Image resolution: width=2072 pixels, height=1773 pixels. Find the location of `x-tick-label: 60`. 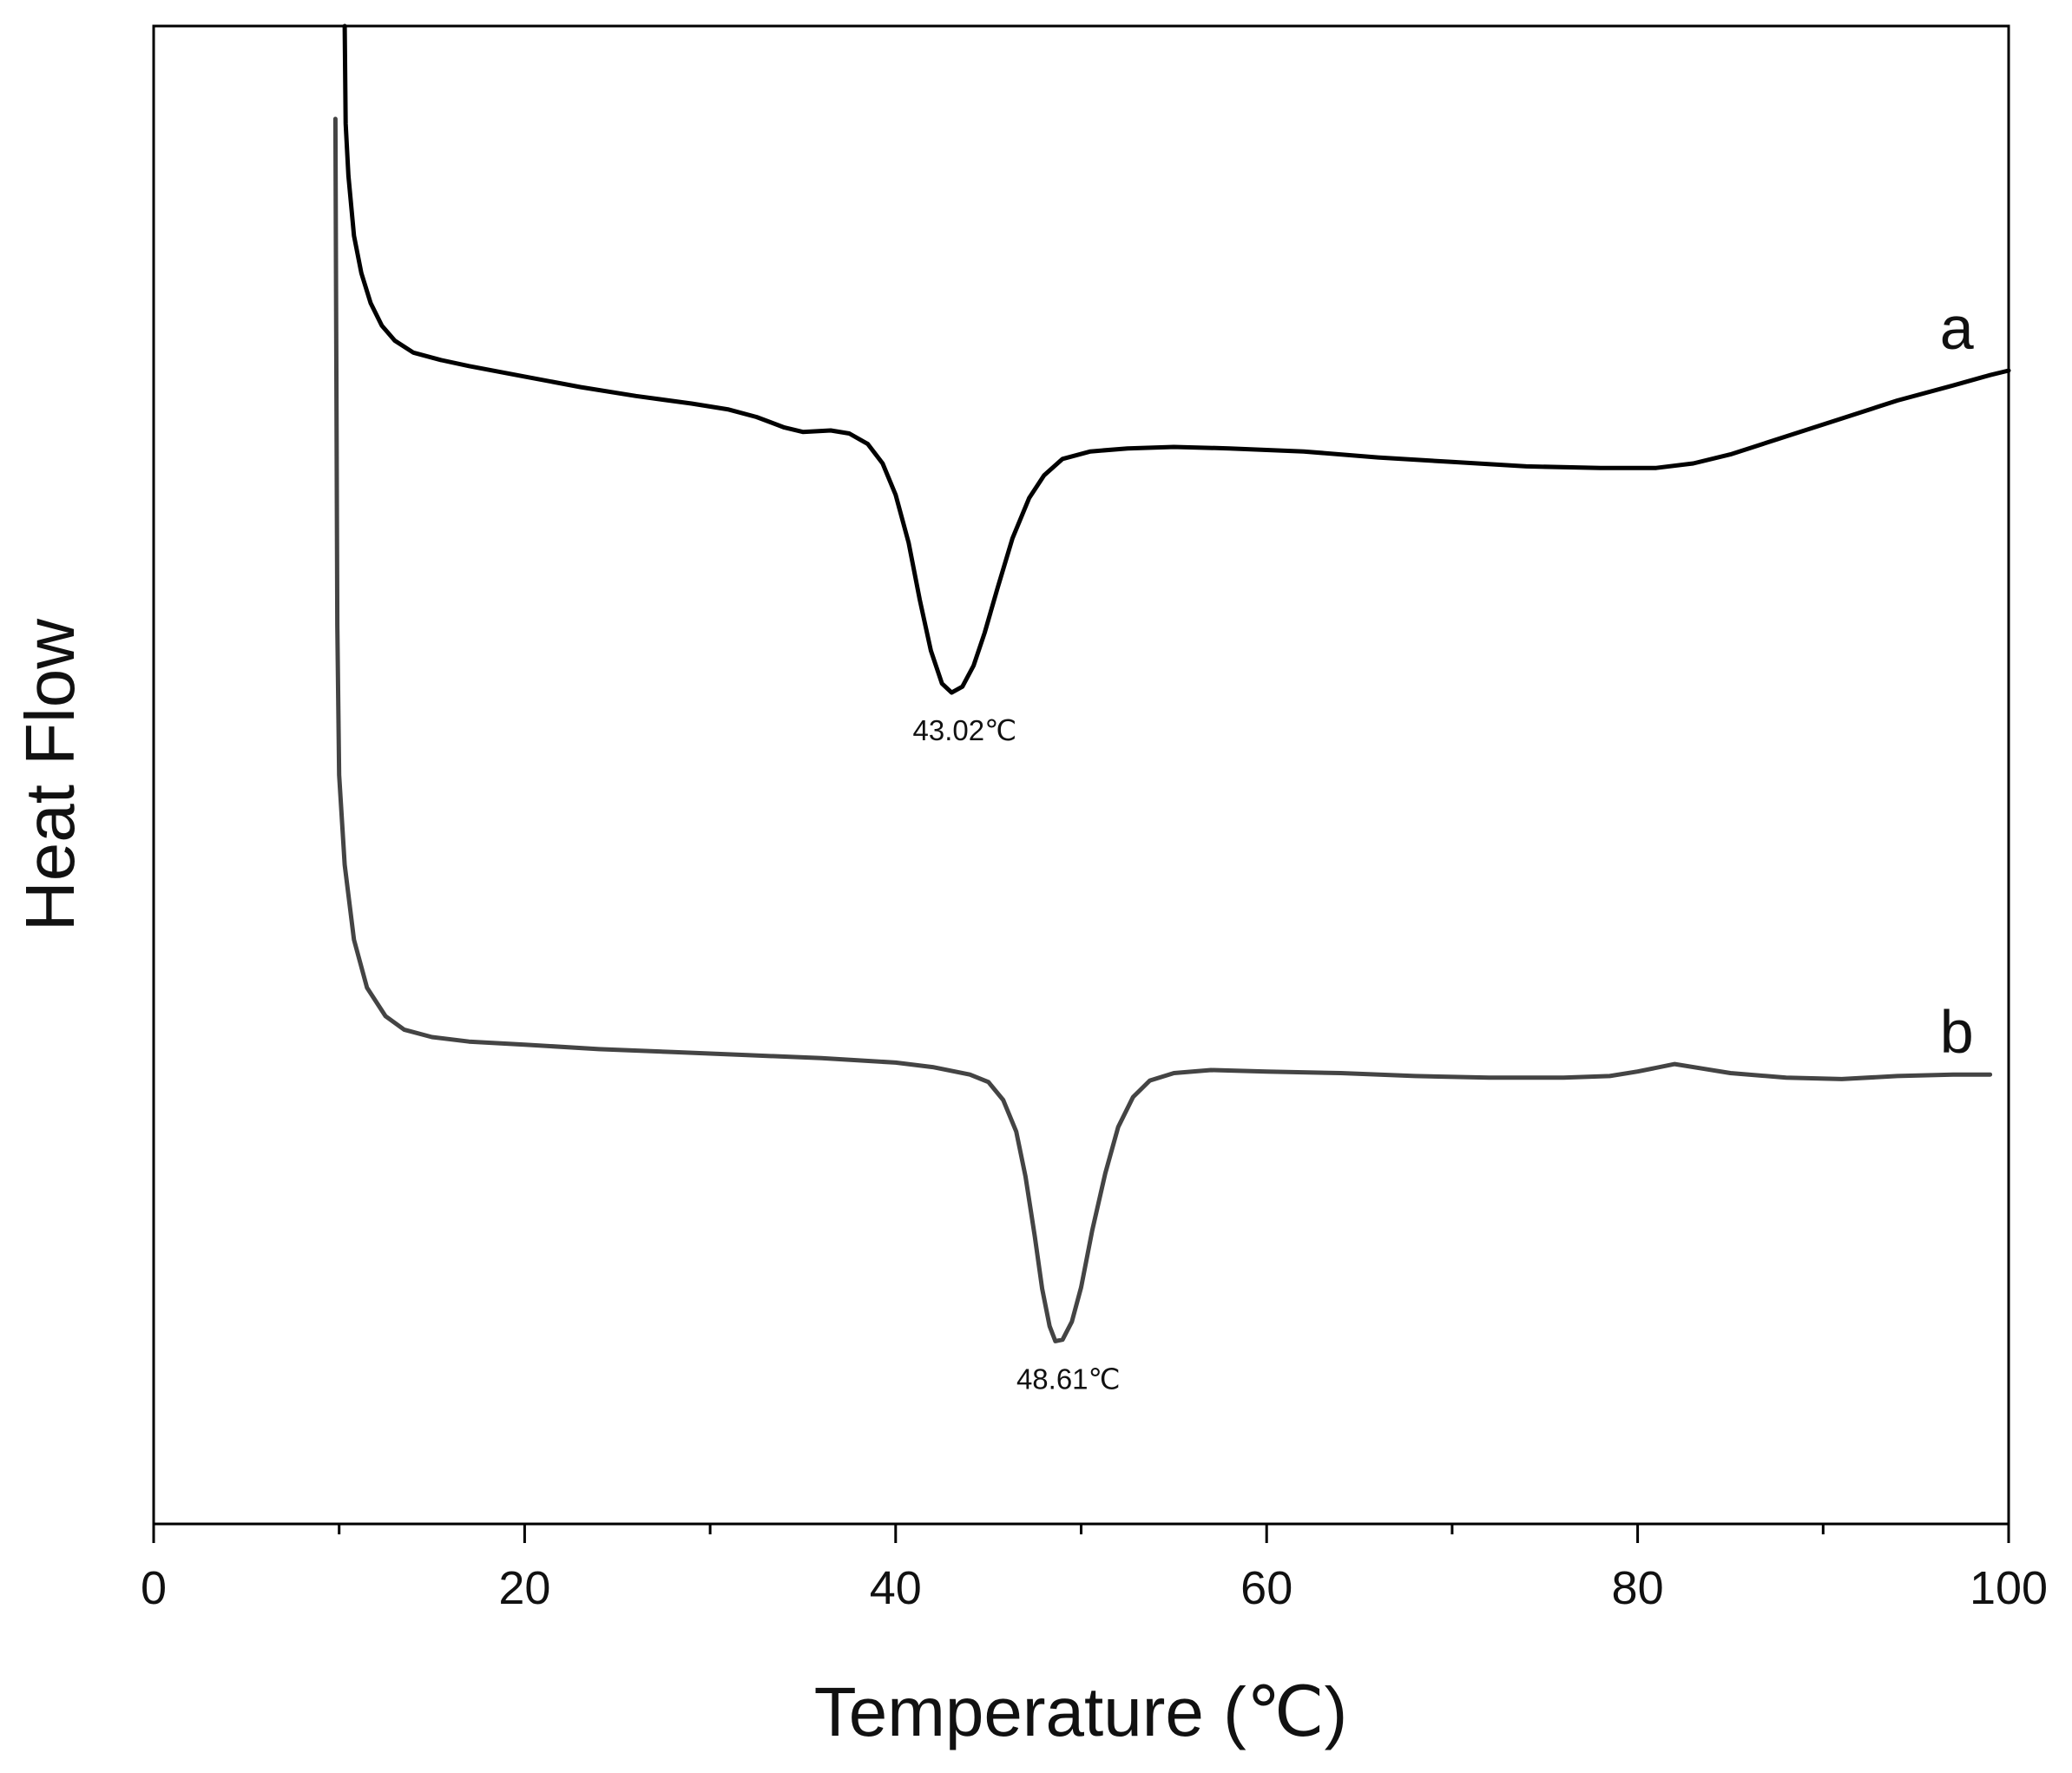

x-tick-label: 60 is located at coordinates (1266, 1588).